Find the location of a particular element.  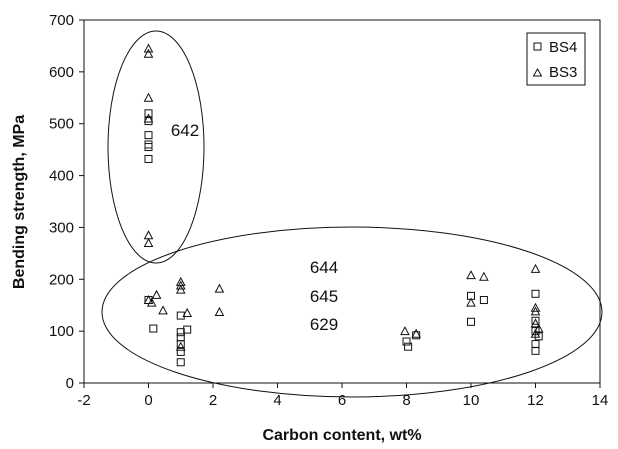

legend-label-bs4: BS4 is located at coordinates (563, 47).